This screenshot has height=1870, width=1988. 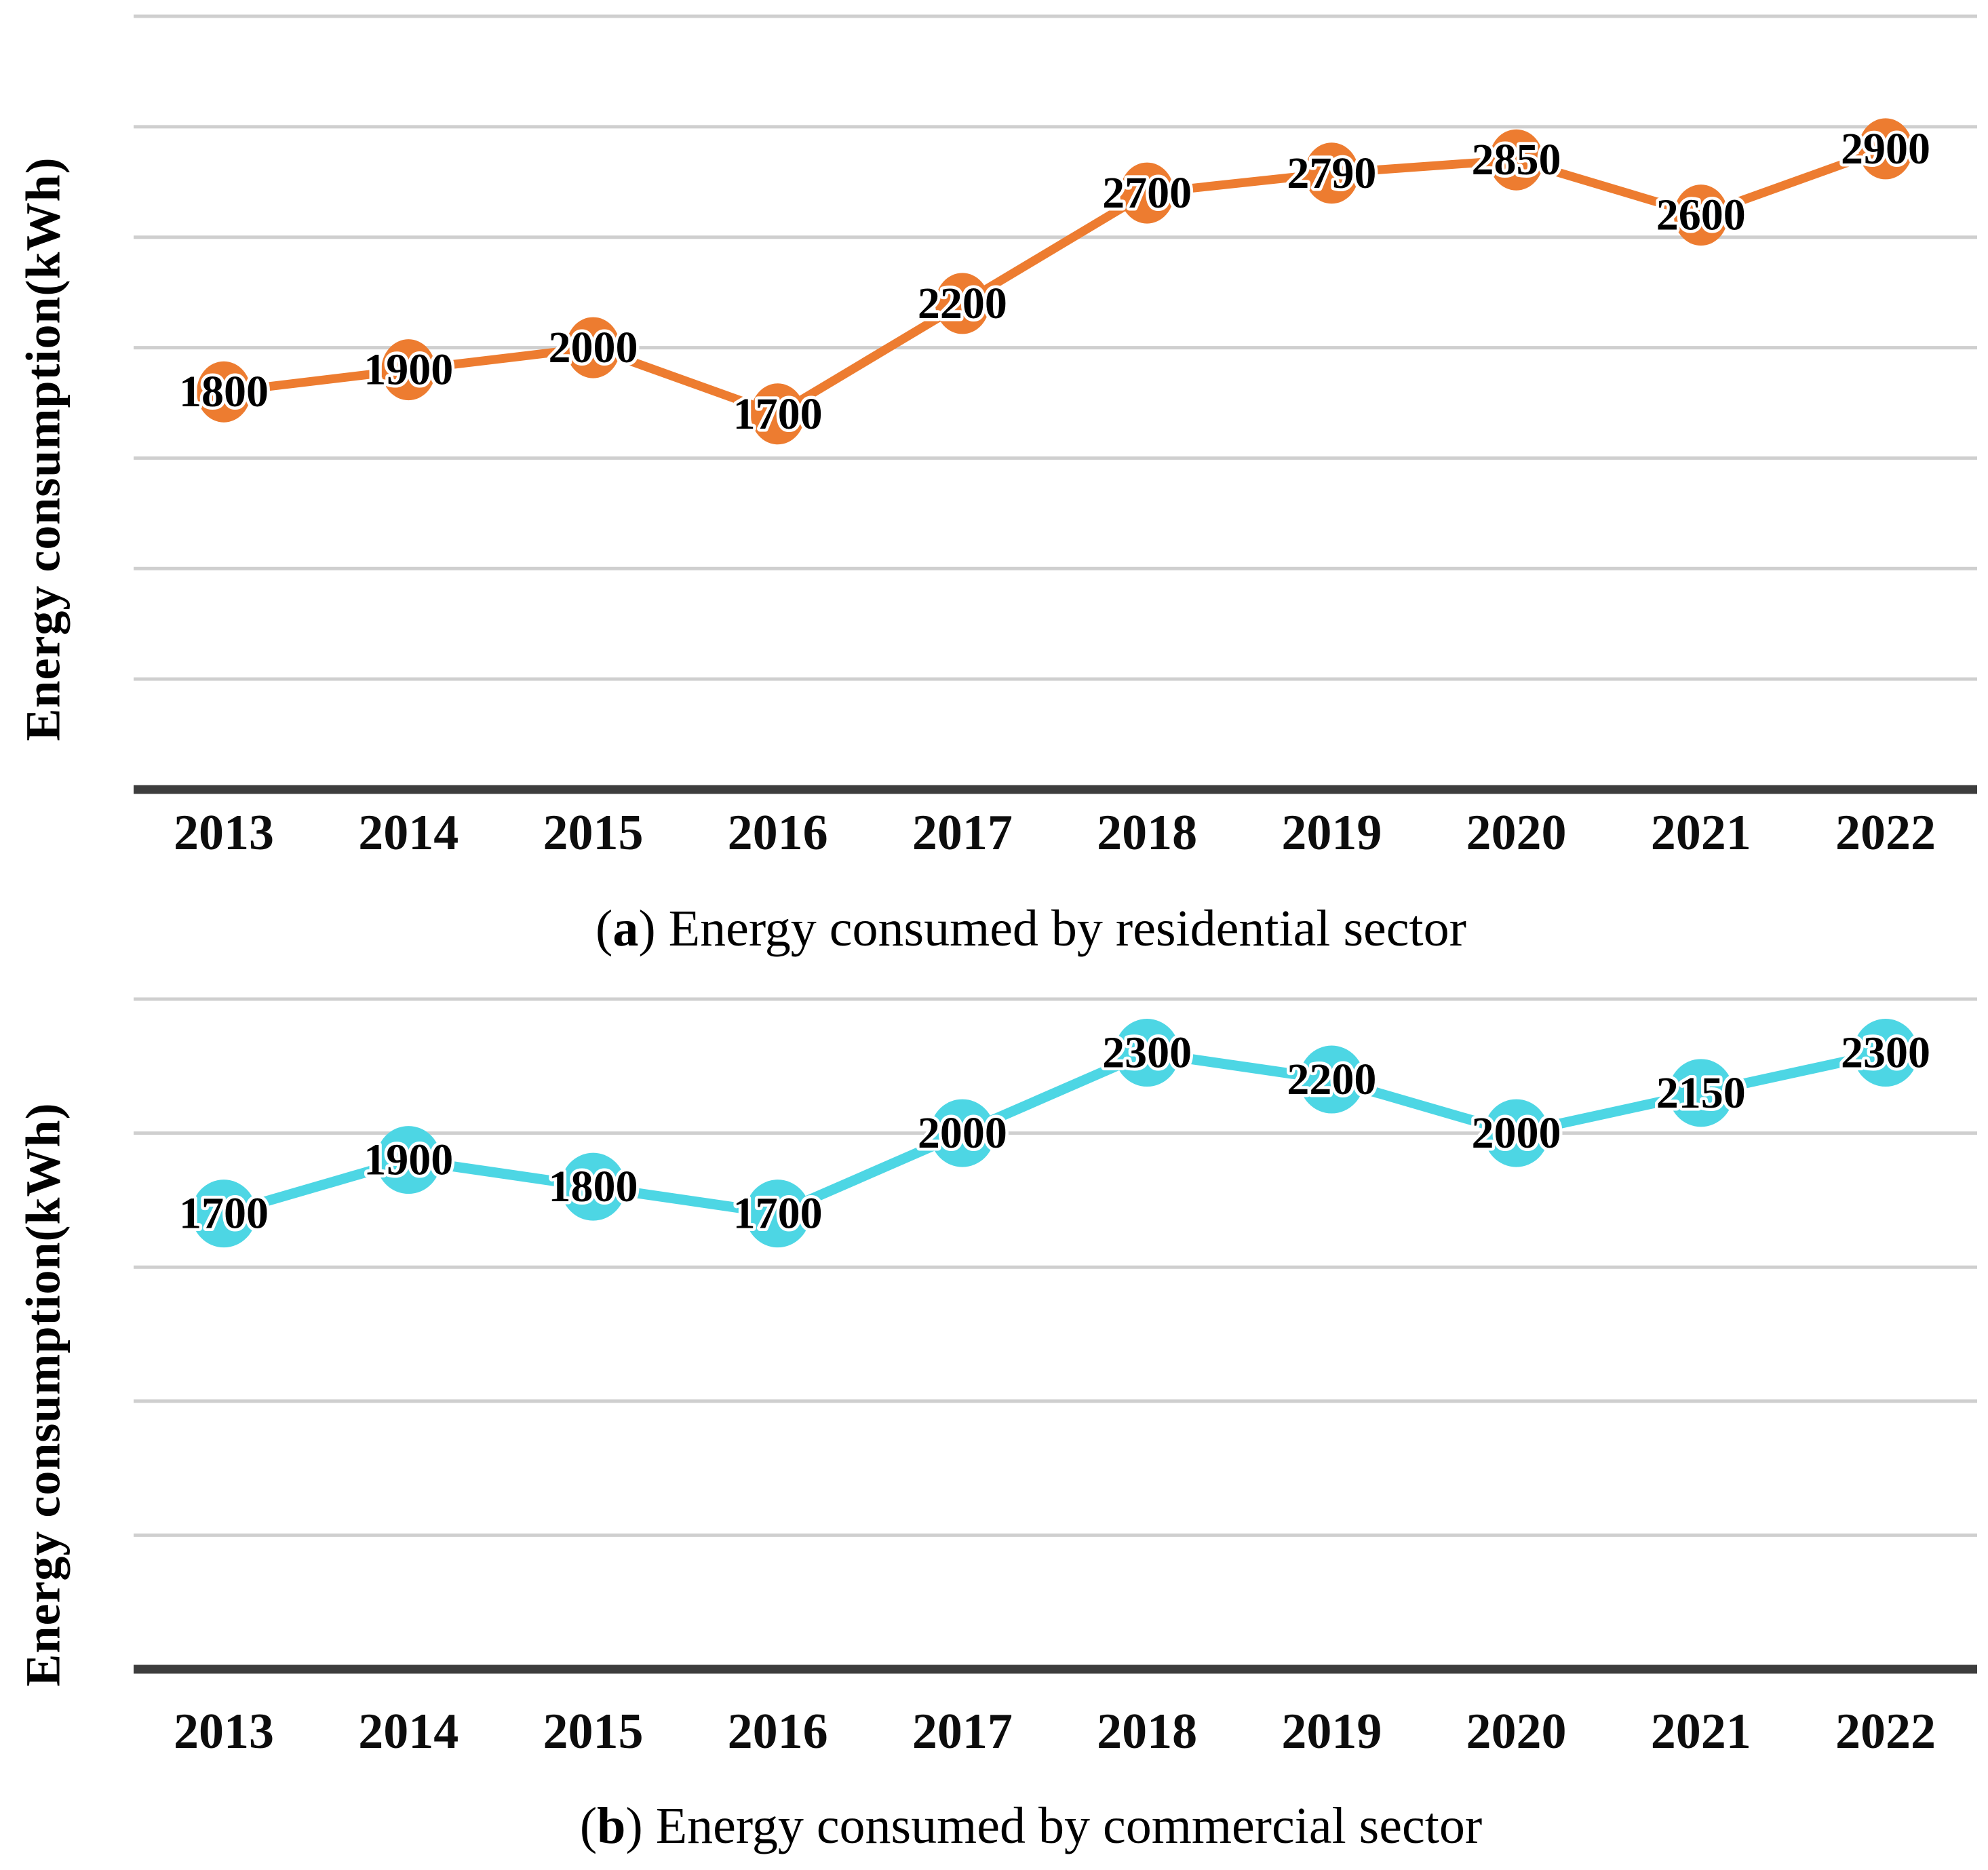 I want to click on caption-text: Energy consumed by commercial sector, so click(x=1063, y=1825).